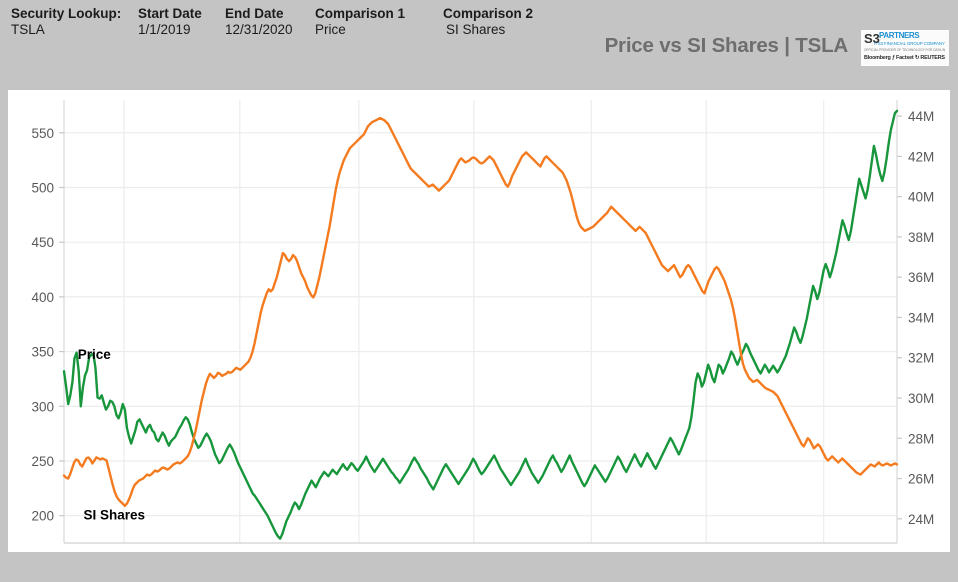 The width and height of the screenshot is (958, 582). Describe the element at coordinates (899, 35) in the screenshot. I see `logo-name: PARTNERS` at that location.